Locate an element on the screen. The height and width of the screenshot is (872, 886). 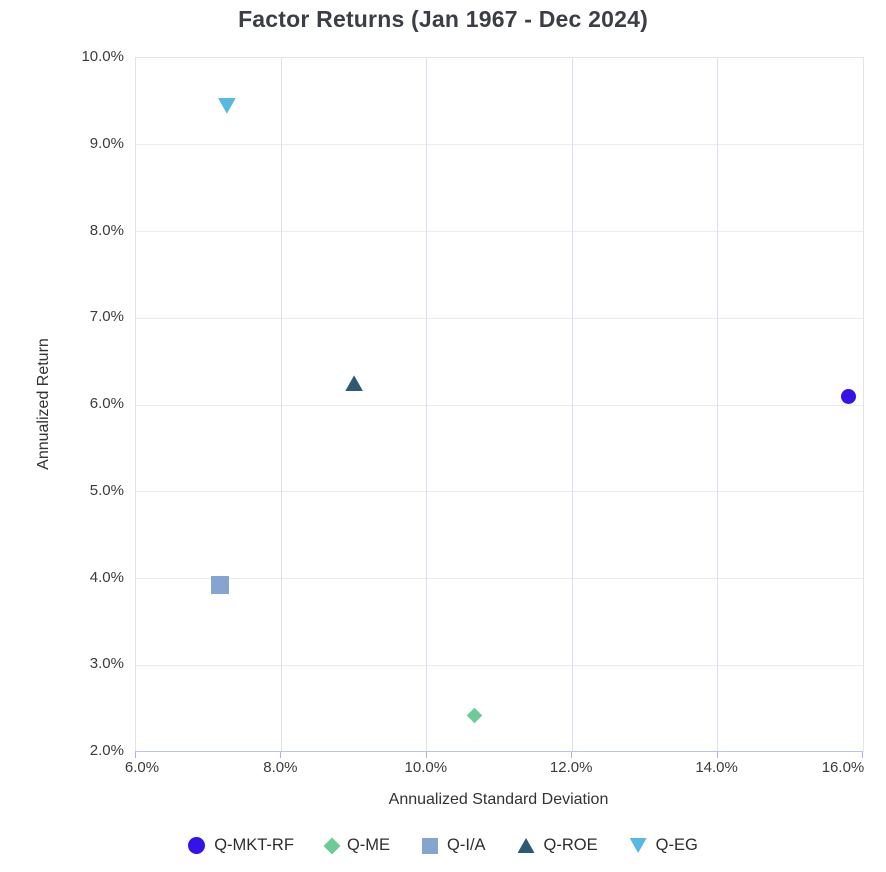
x-tick-label: 14.0% is located at coordinates (716, 767).